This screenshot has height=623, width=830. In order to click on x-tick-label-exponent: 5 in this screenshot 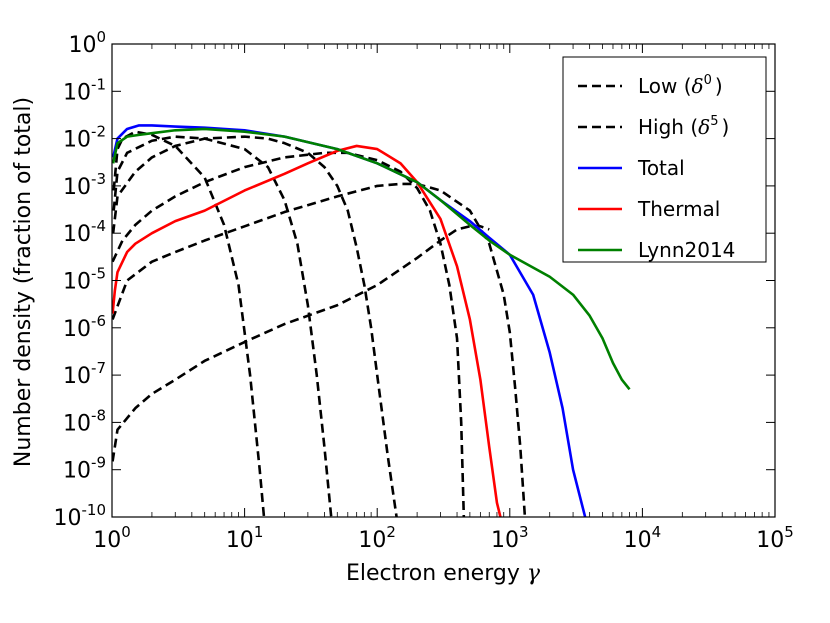, I will do `click(789, 532)`.